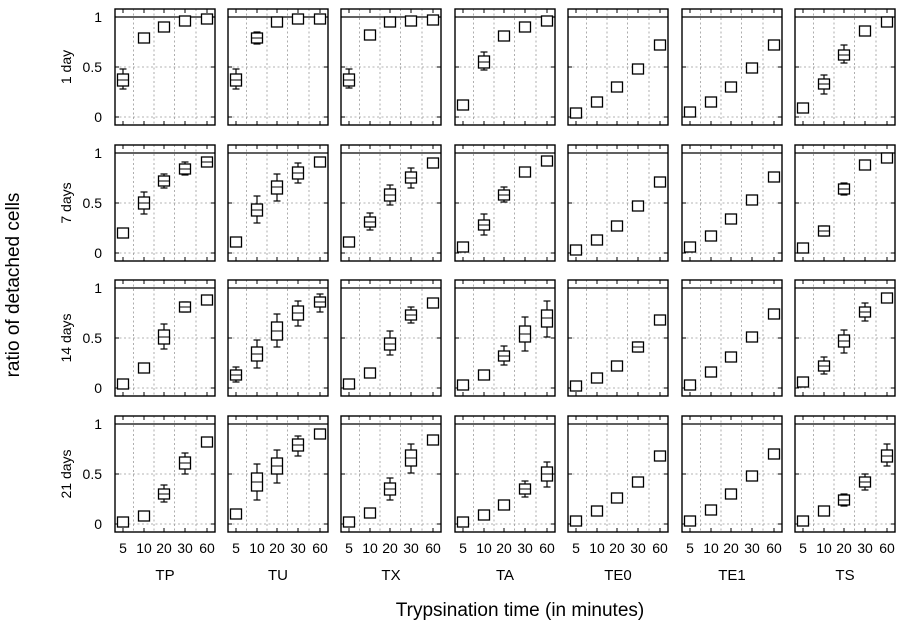 The image size is (908, 630). Describe the element at coordinates (618, 575) in the screenshot. I see `treatment-label: TE0` at that location.